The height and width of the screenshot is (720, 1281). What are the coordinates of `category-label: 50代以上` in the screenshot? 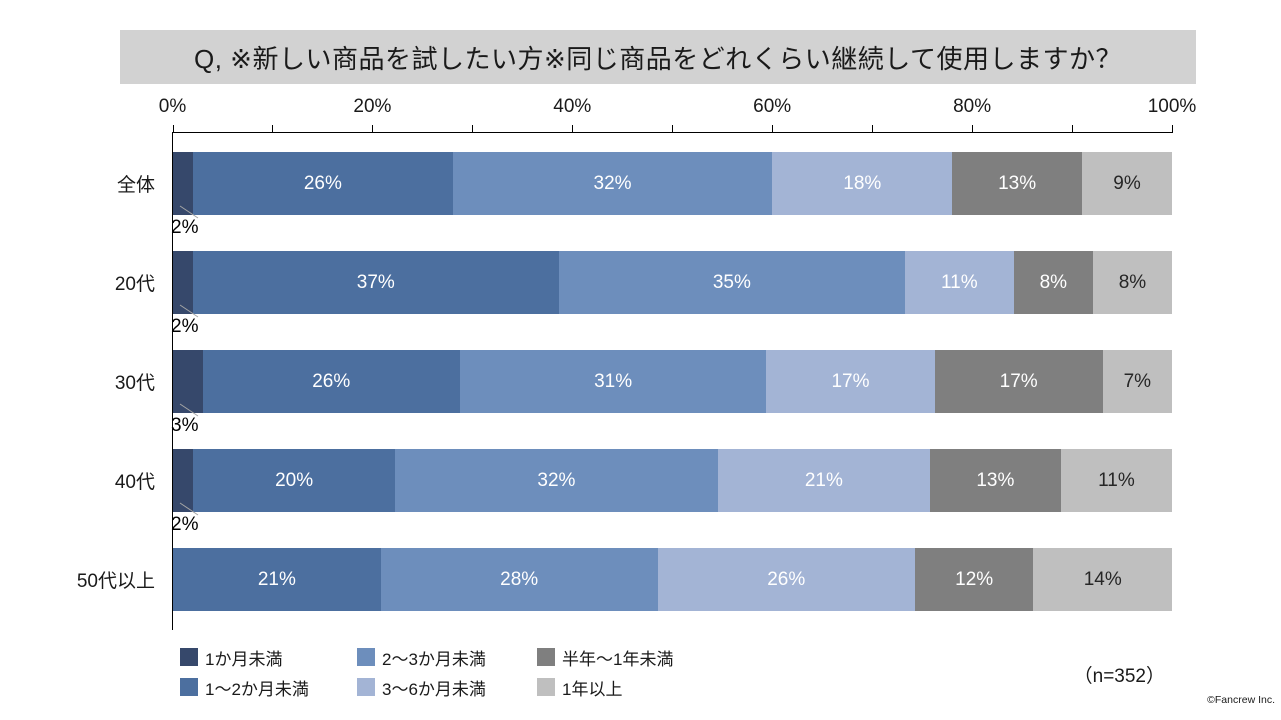 It's located at (115, 581).